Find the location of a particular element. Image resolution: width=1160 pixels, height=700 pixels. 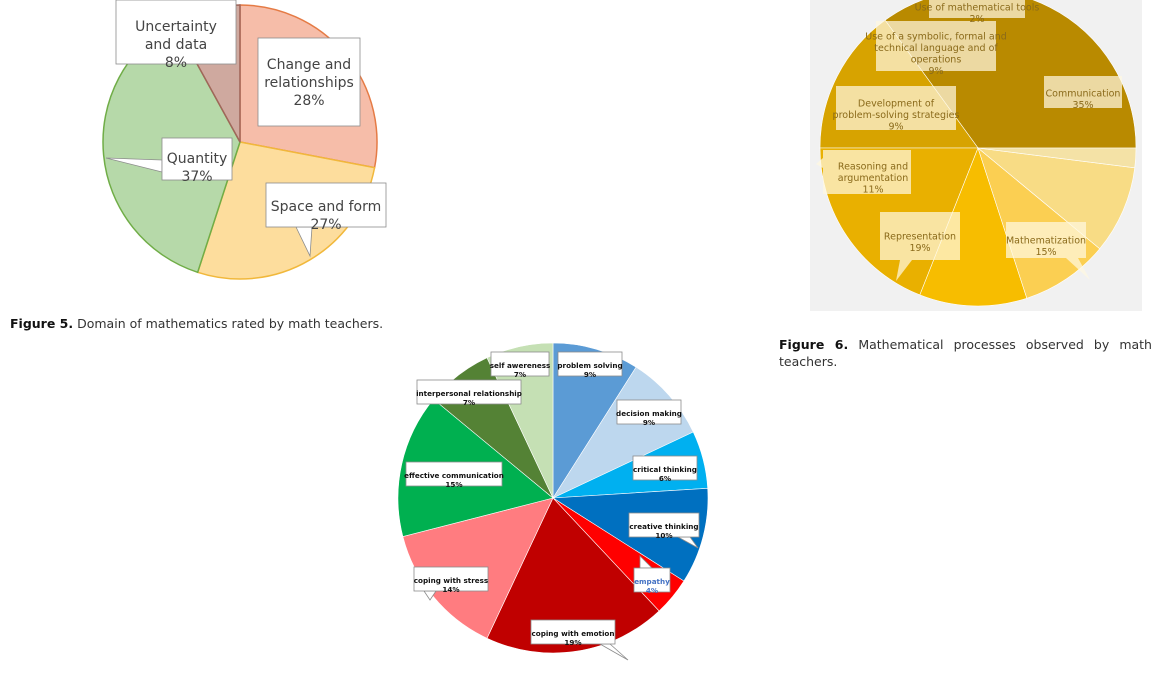

fig6-data-label: Use of mathematical tools 2% is located at coordinates (977, 13).